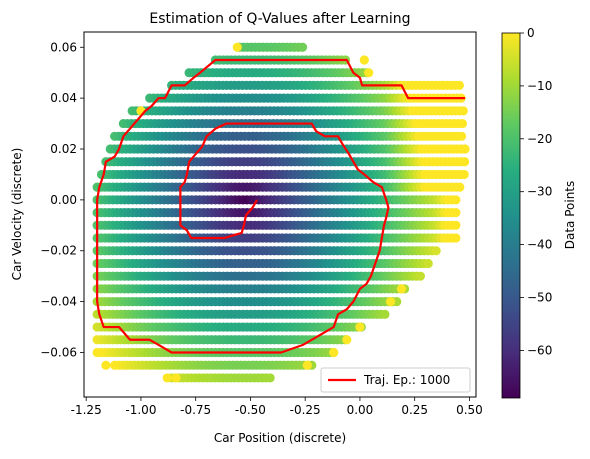 The width and height of the screenshot is (590, 459). What do you see at coordinates (305, 410) in the screenshot?
I see `x-tick-label: -0.25` at bounding box center [305, 410].